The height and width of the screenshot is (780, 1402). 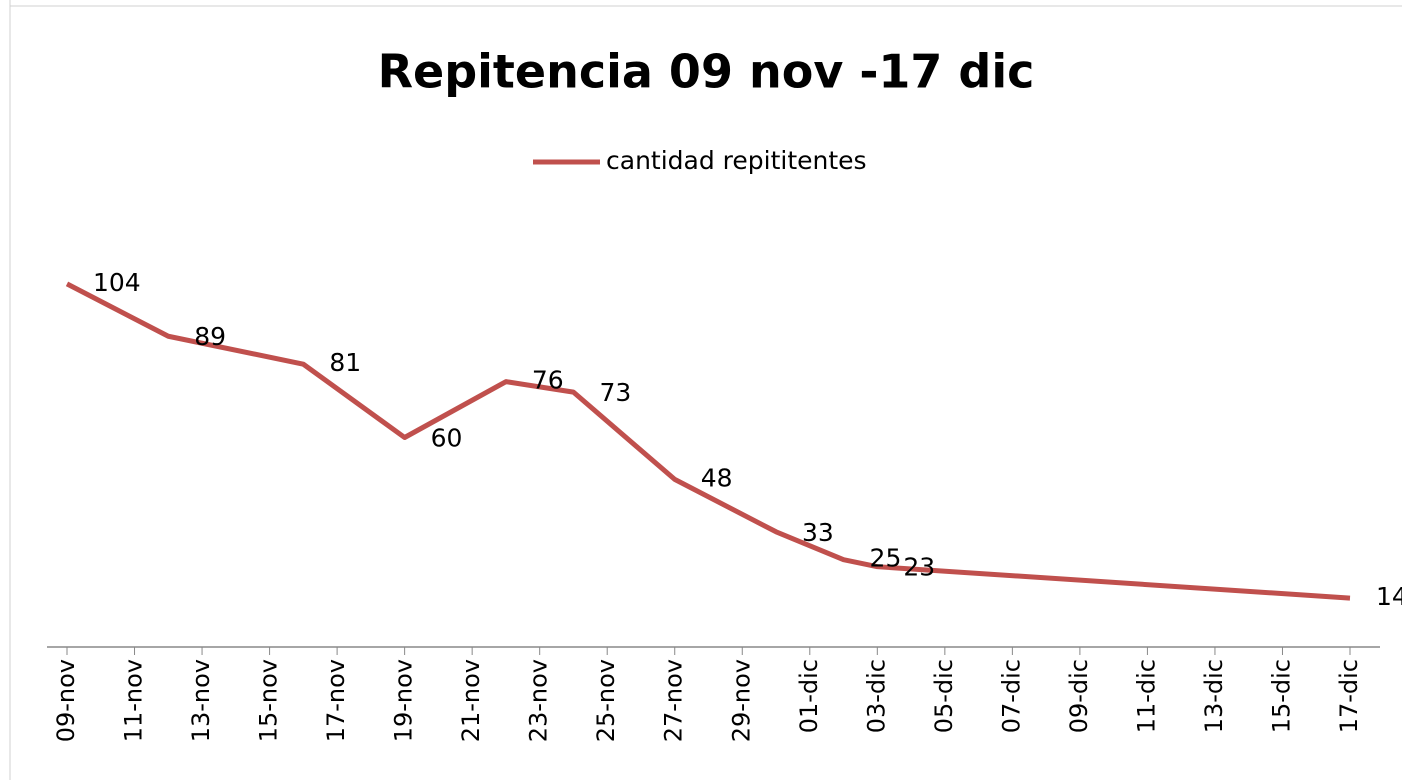 I want to click on x-tick-label: 07-dic, so click(x=1011, y=696).